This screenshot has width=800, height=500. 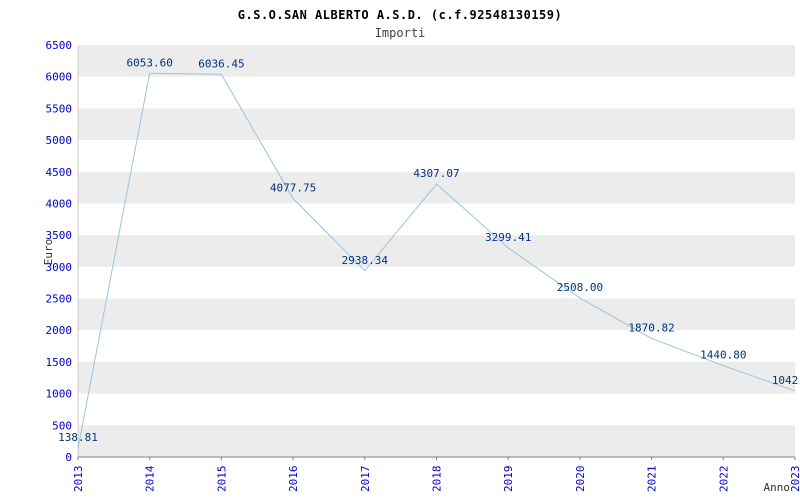 What do you see at coordinates (48, 252) in the screenshot?
I see `y-axis-title: Euro` at bounding box center [48, 252].